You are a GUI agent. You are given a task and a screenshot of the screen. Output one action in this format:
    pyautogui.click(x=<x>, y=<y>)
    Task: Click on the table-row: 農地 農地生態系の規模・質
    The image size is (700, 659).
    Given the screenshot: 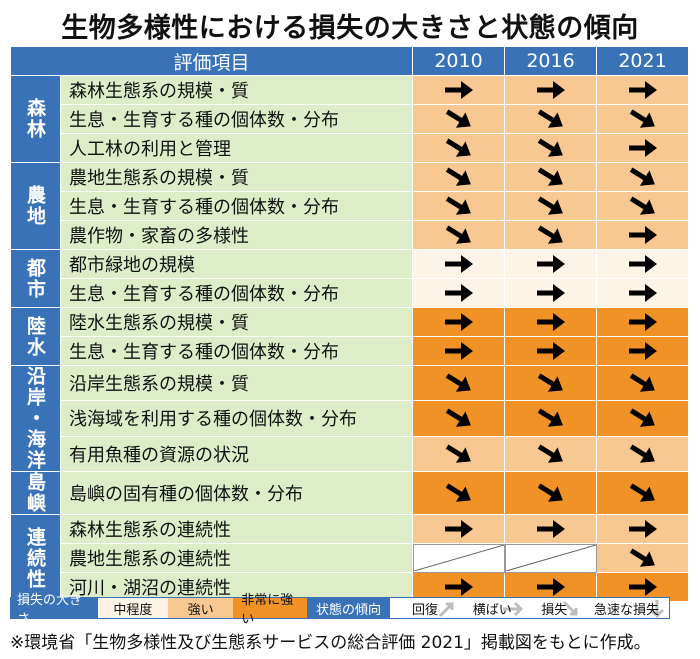 What is the action you would take?
    pyautogui.click(x=349, y=206)
    